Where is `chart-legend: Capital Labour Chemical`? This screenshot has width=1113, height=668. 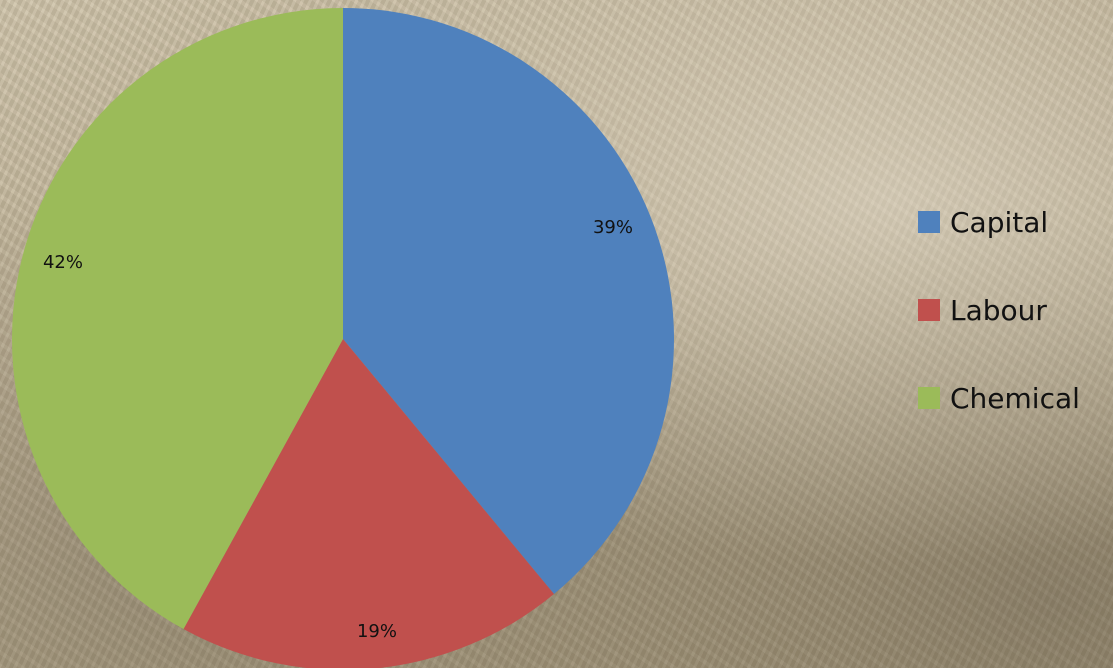 chart-legend: Capital Labour Chemical is located at coordinates (1015, 332).